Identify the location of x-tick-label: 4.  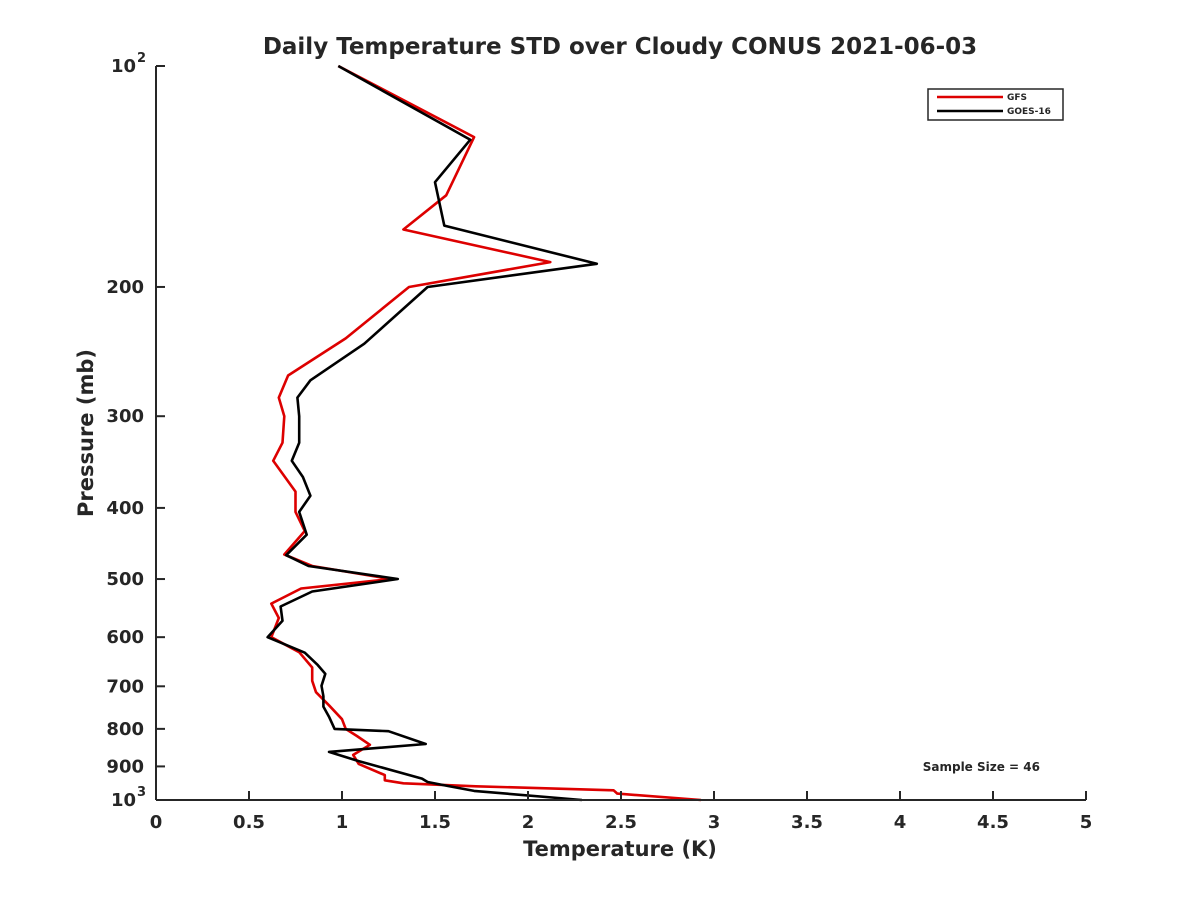
(900, 822).